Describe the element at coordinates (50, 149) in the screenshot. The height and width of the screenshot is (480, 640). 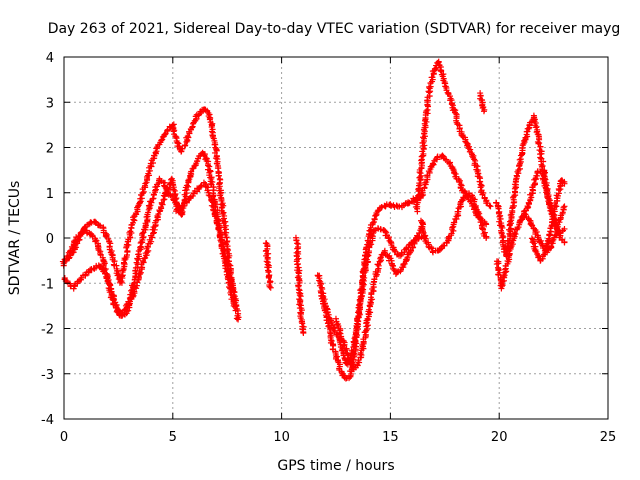
I see `y-tick-label: 2` at that location.